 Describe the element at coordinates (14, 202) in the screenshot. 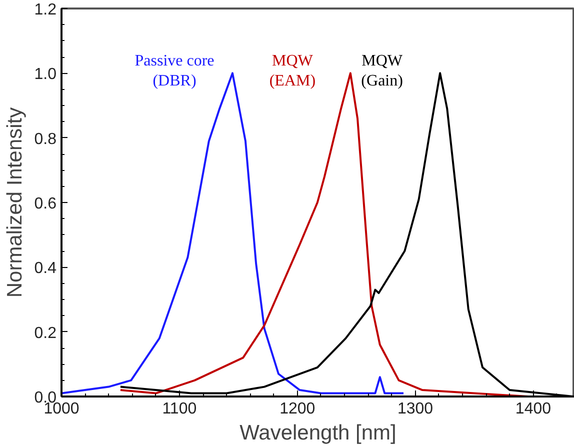

I see `y-axis-title: Normalized Intensity` at that location.